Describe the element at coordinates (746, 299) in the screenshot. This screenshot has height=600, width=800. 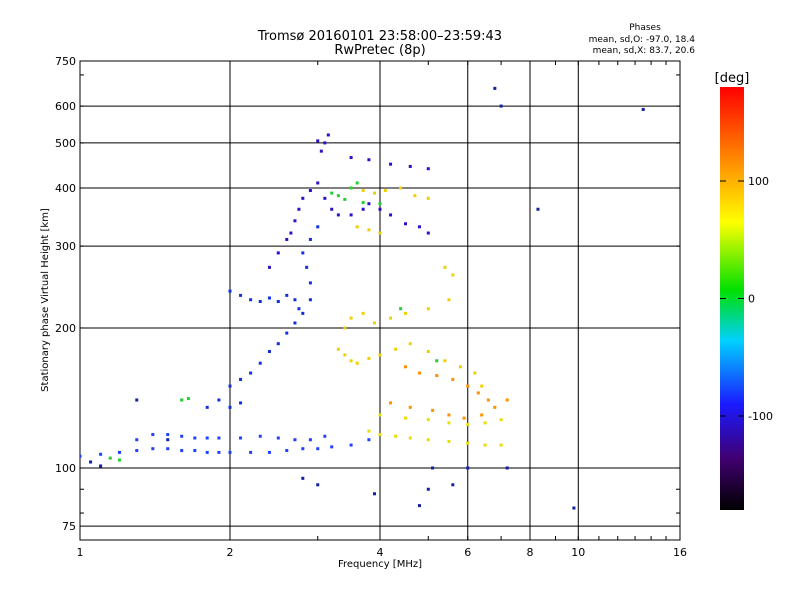
I see `colorbar-ticks: 100 0 -100` at that location.